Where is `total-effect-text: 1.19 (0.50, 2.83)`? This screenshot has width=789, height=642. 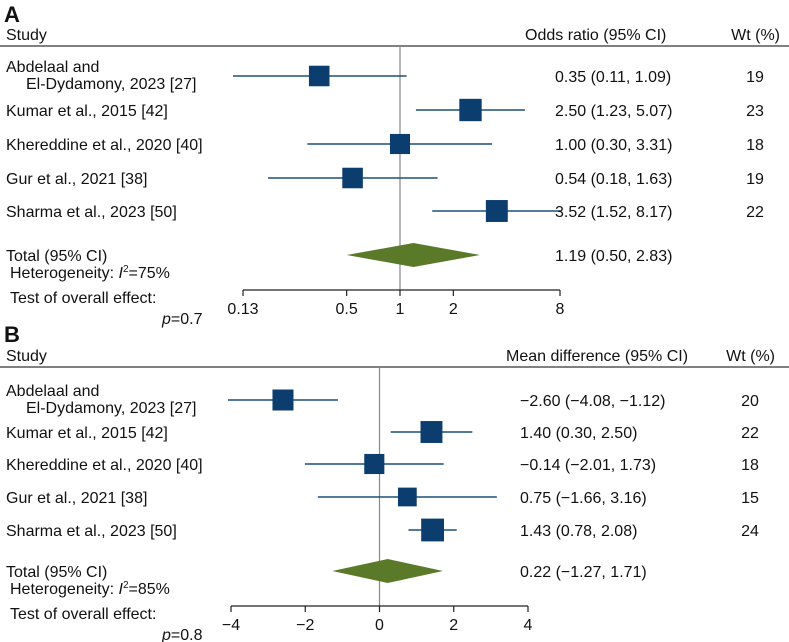 total-effect-text: 1.19 (0.50, 2.83) is located at coordinates (613, 256).